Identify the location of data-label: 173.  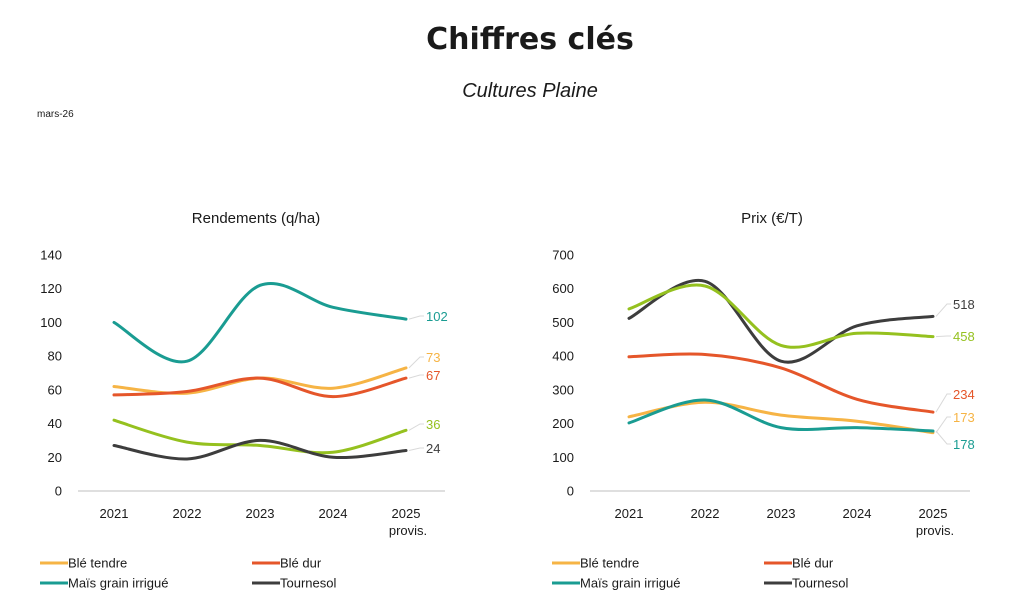
(964, 417).